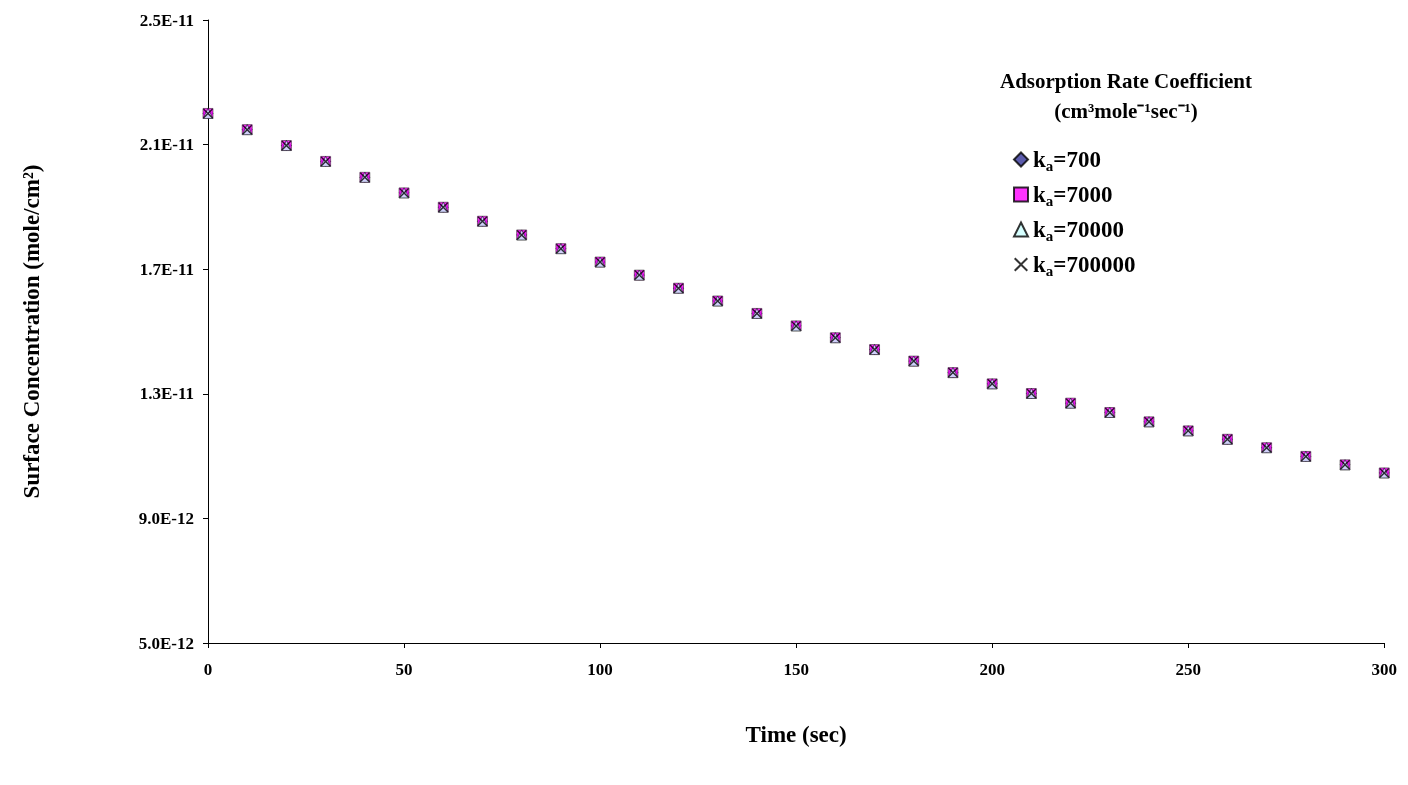  I want to click on y-tick-label: 2.5E-11, so click(166, 20).